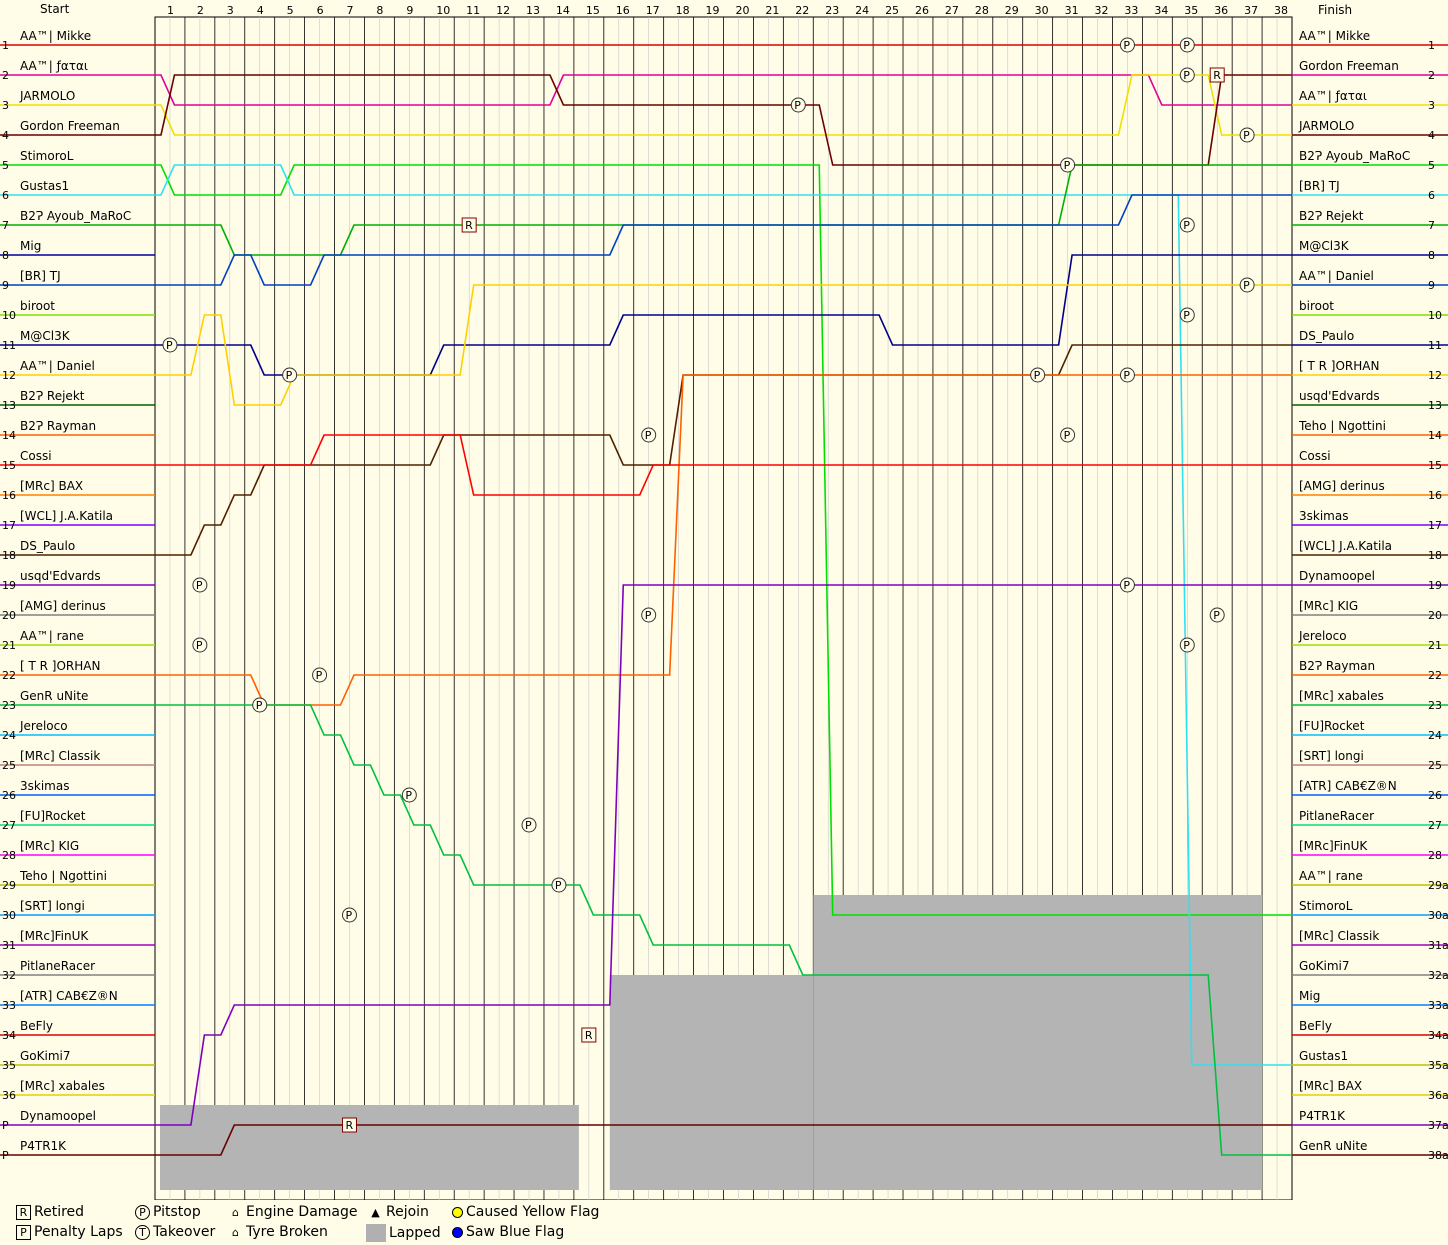 The width and height of the screenshot is (1448, 1245). Describe the element at coordinates (1435, 795) in the screenshot. I see `finish-position-label: 26` at that location.